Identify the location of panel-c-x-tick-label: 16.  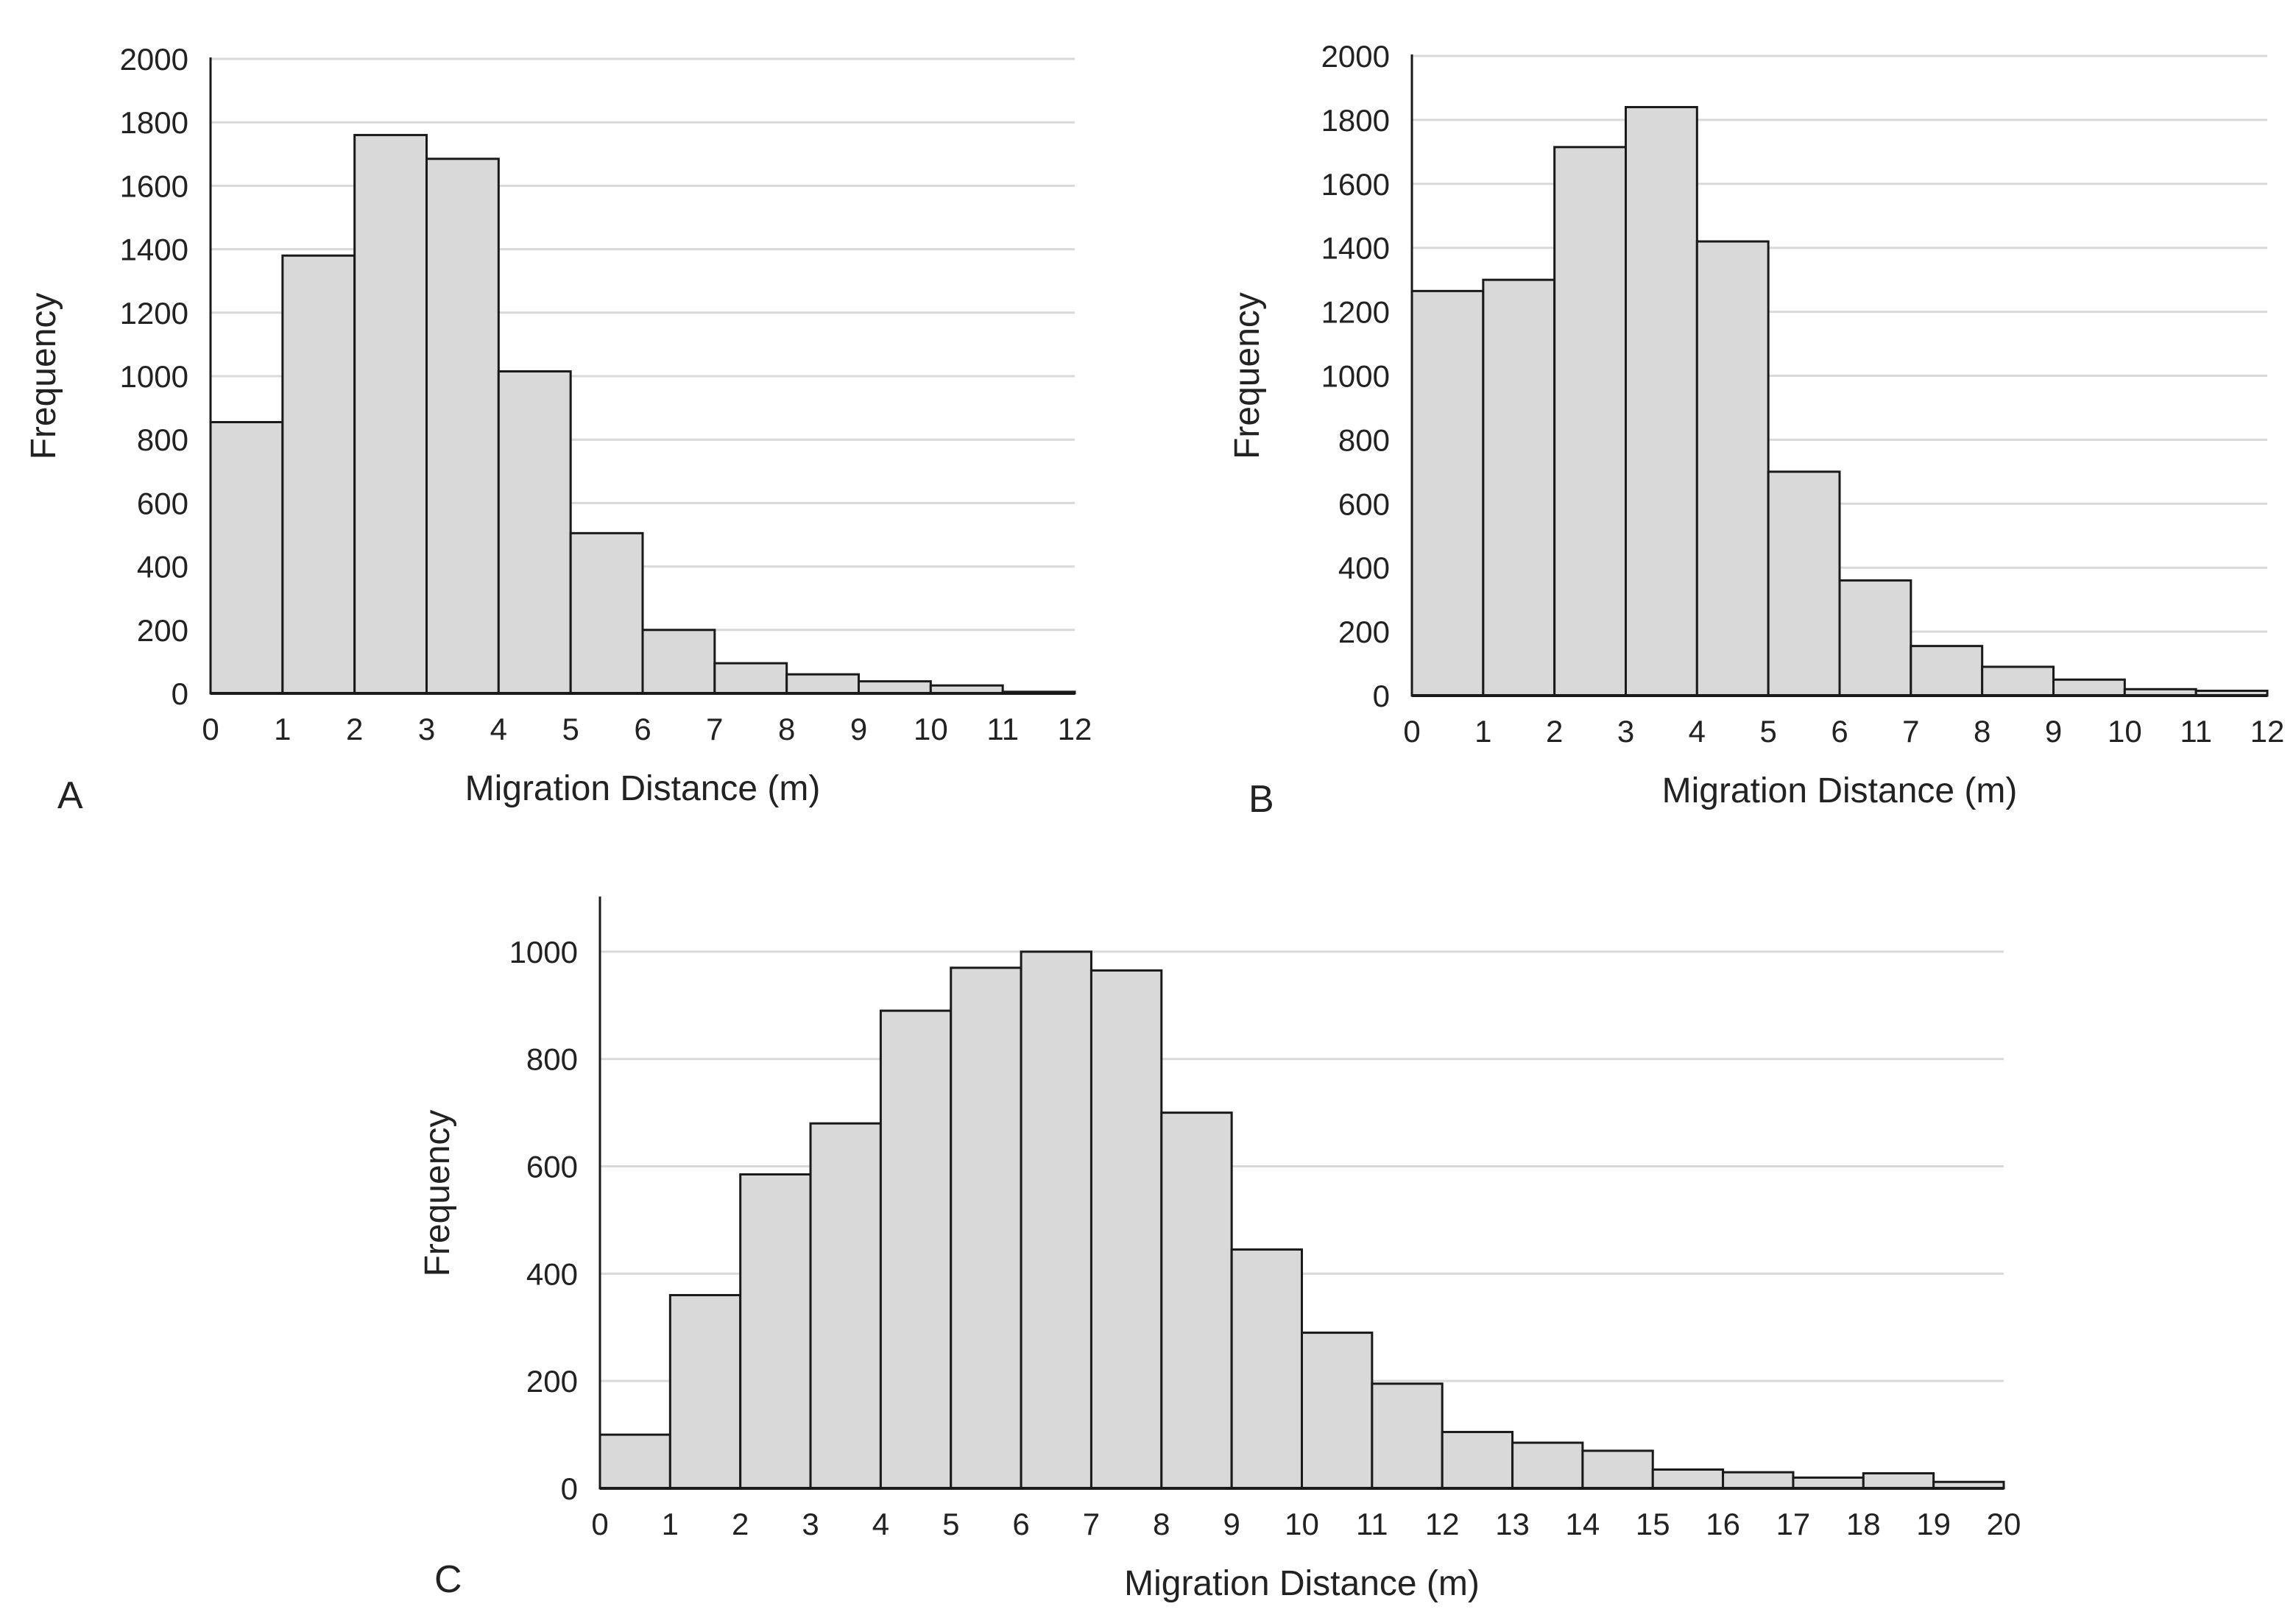
(1723, 1524).